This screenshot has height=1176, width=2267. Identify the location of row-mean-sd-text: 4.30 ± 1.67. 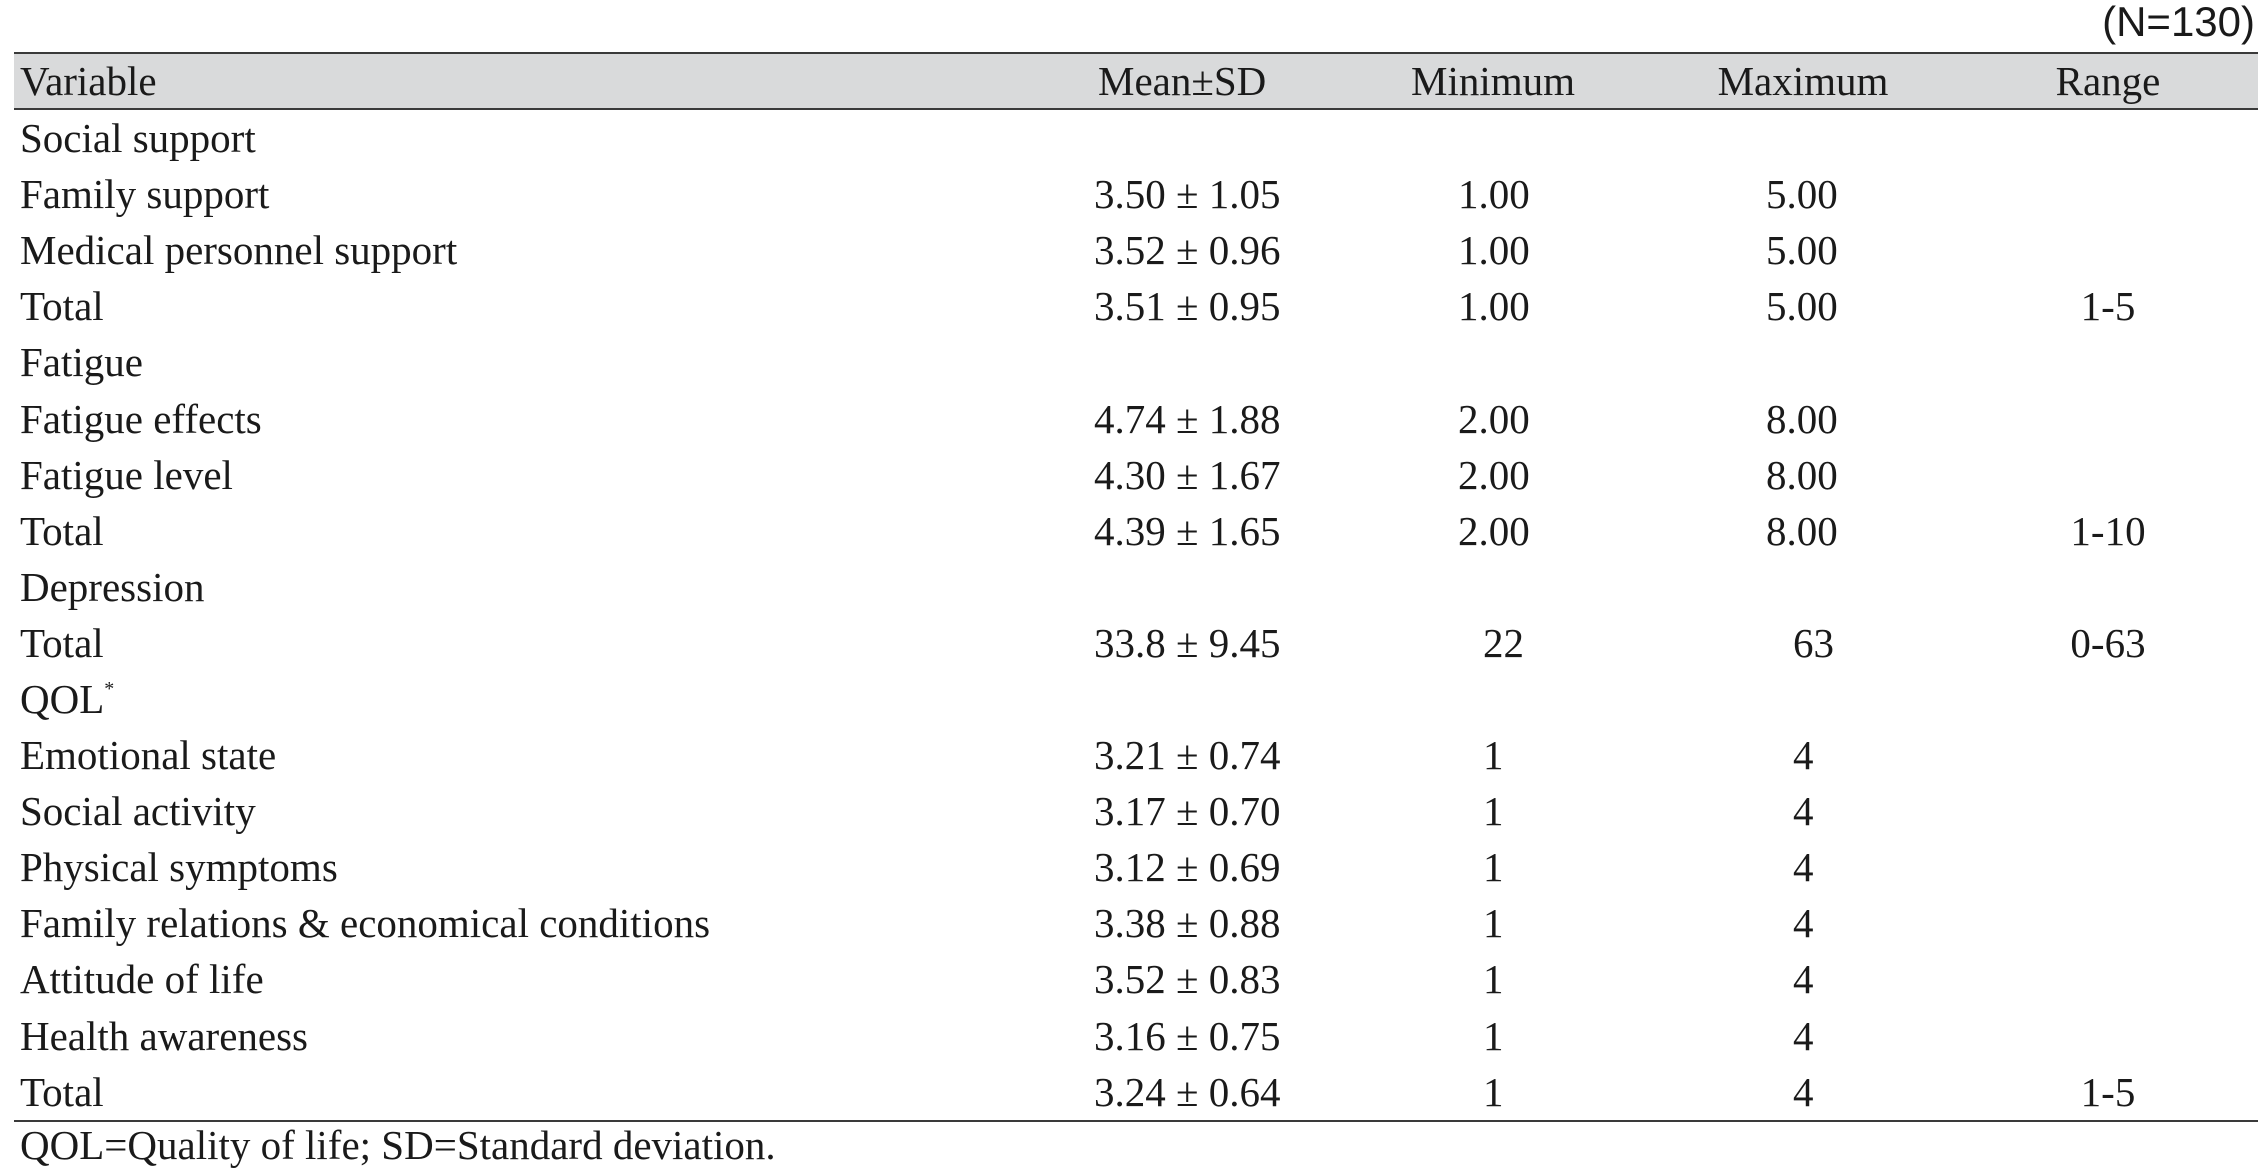
(1187, 474).